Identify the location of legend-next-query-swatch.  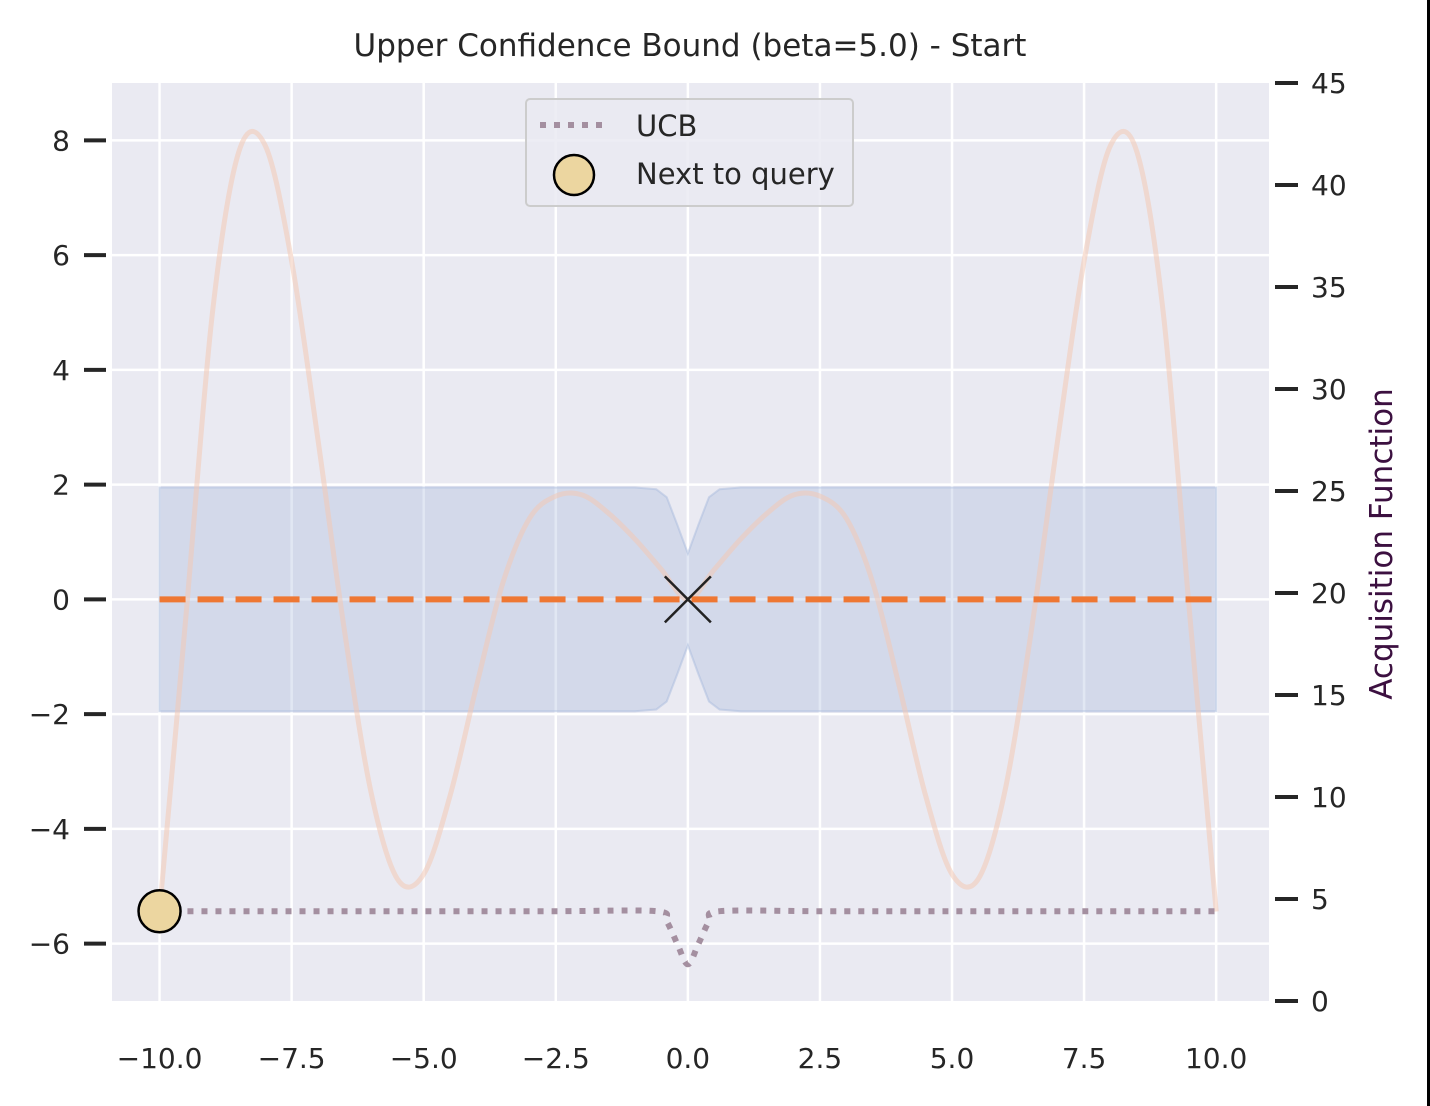
(574, 175).